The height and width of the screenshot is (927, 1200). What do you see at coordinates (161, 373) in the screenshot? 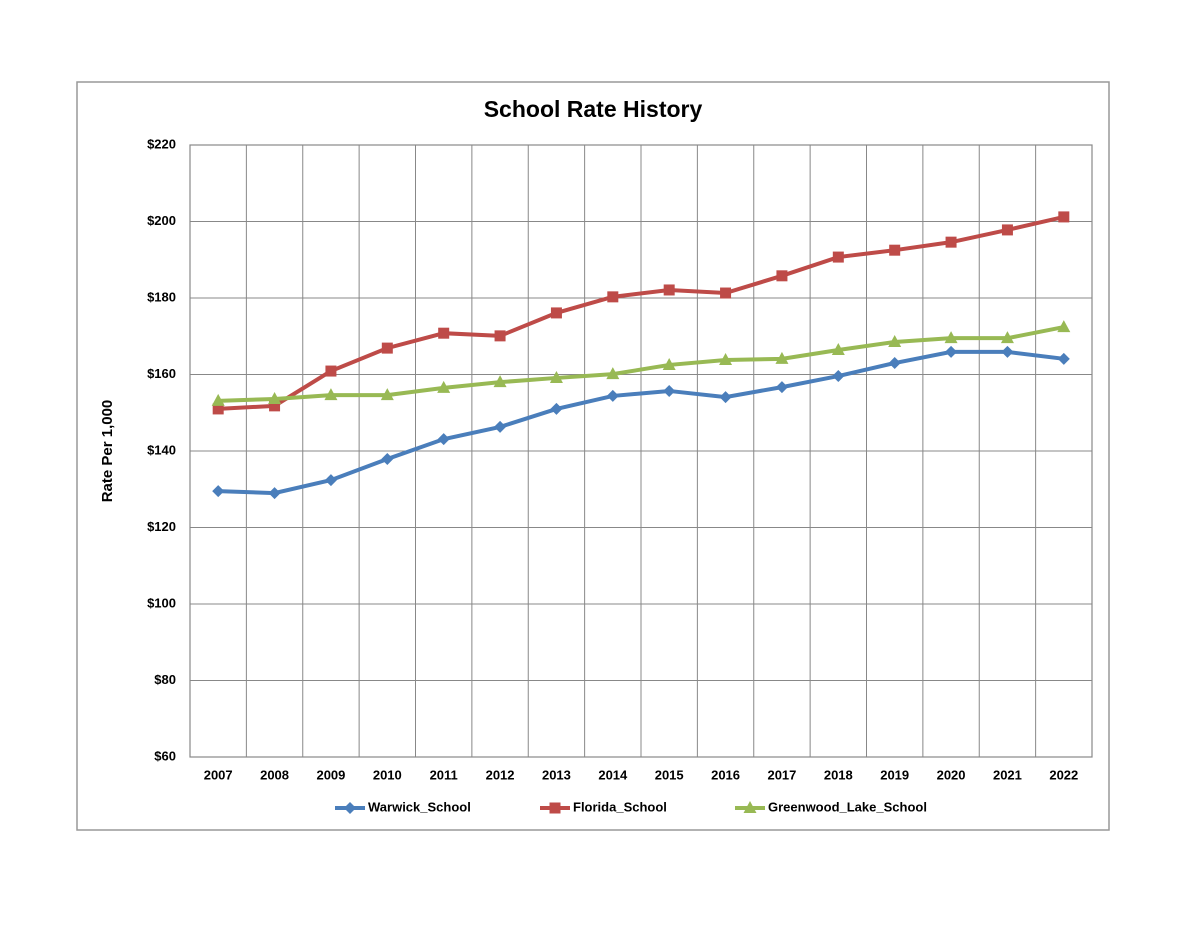
I see `y-tick-label: $160` at bounding box center [161, 373].